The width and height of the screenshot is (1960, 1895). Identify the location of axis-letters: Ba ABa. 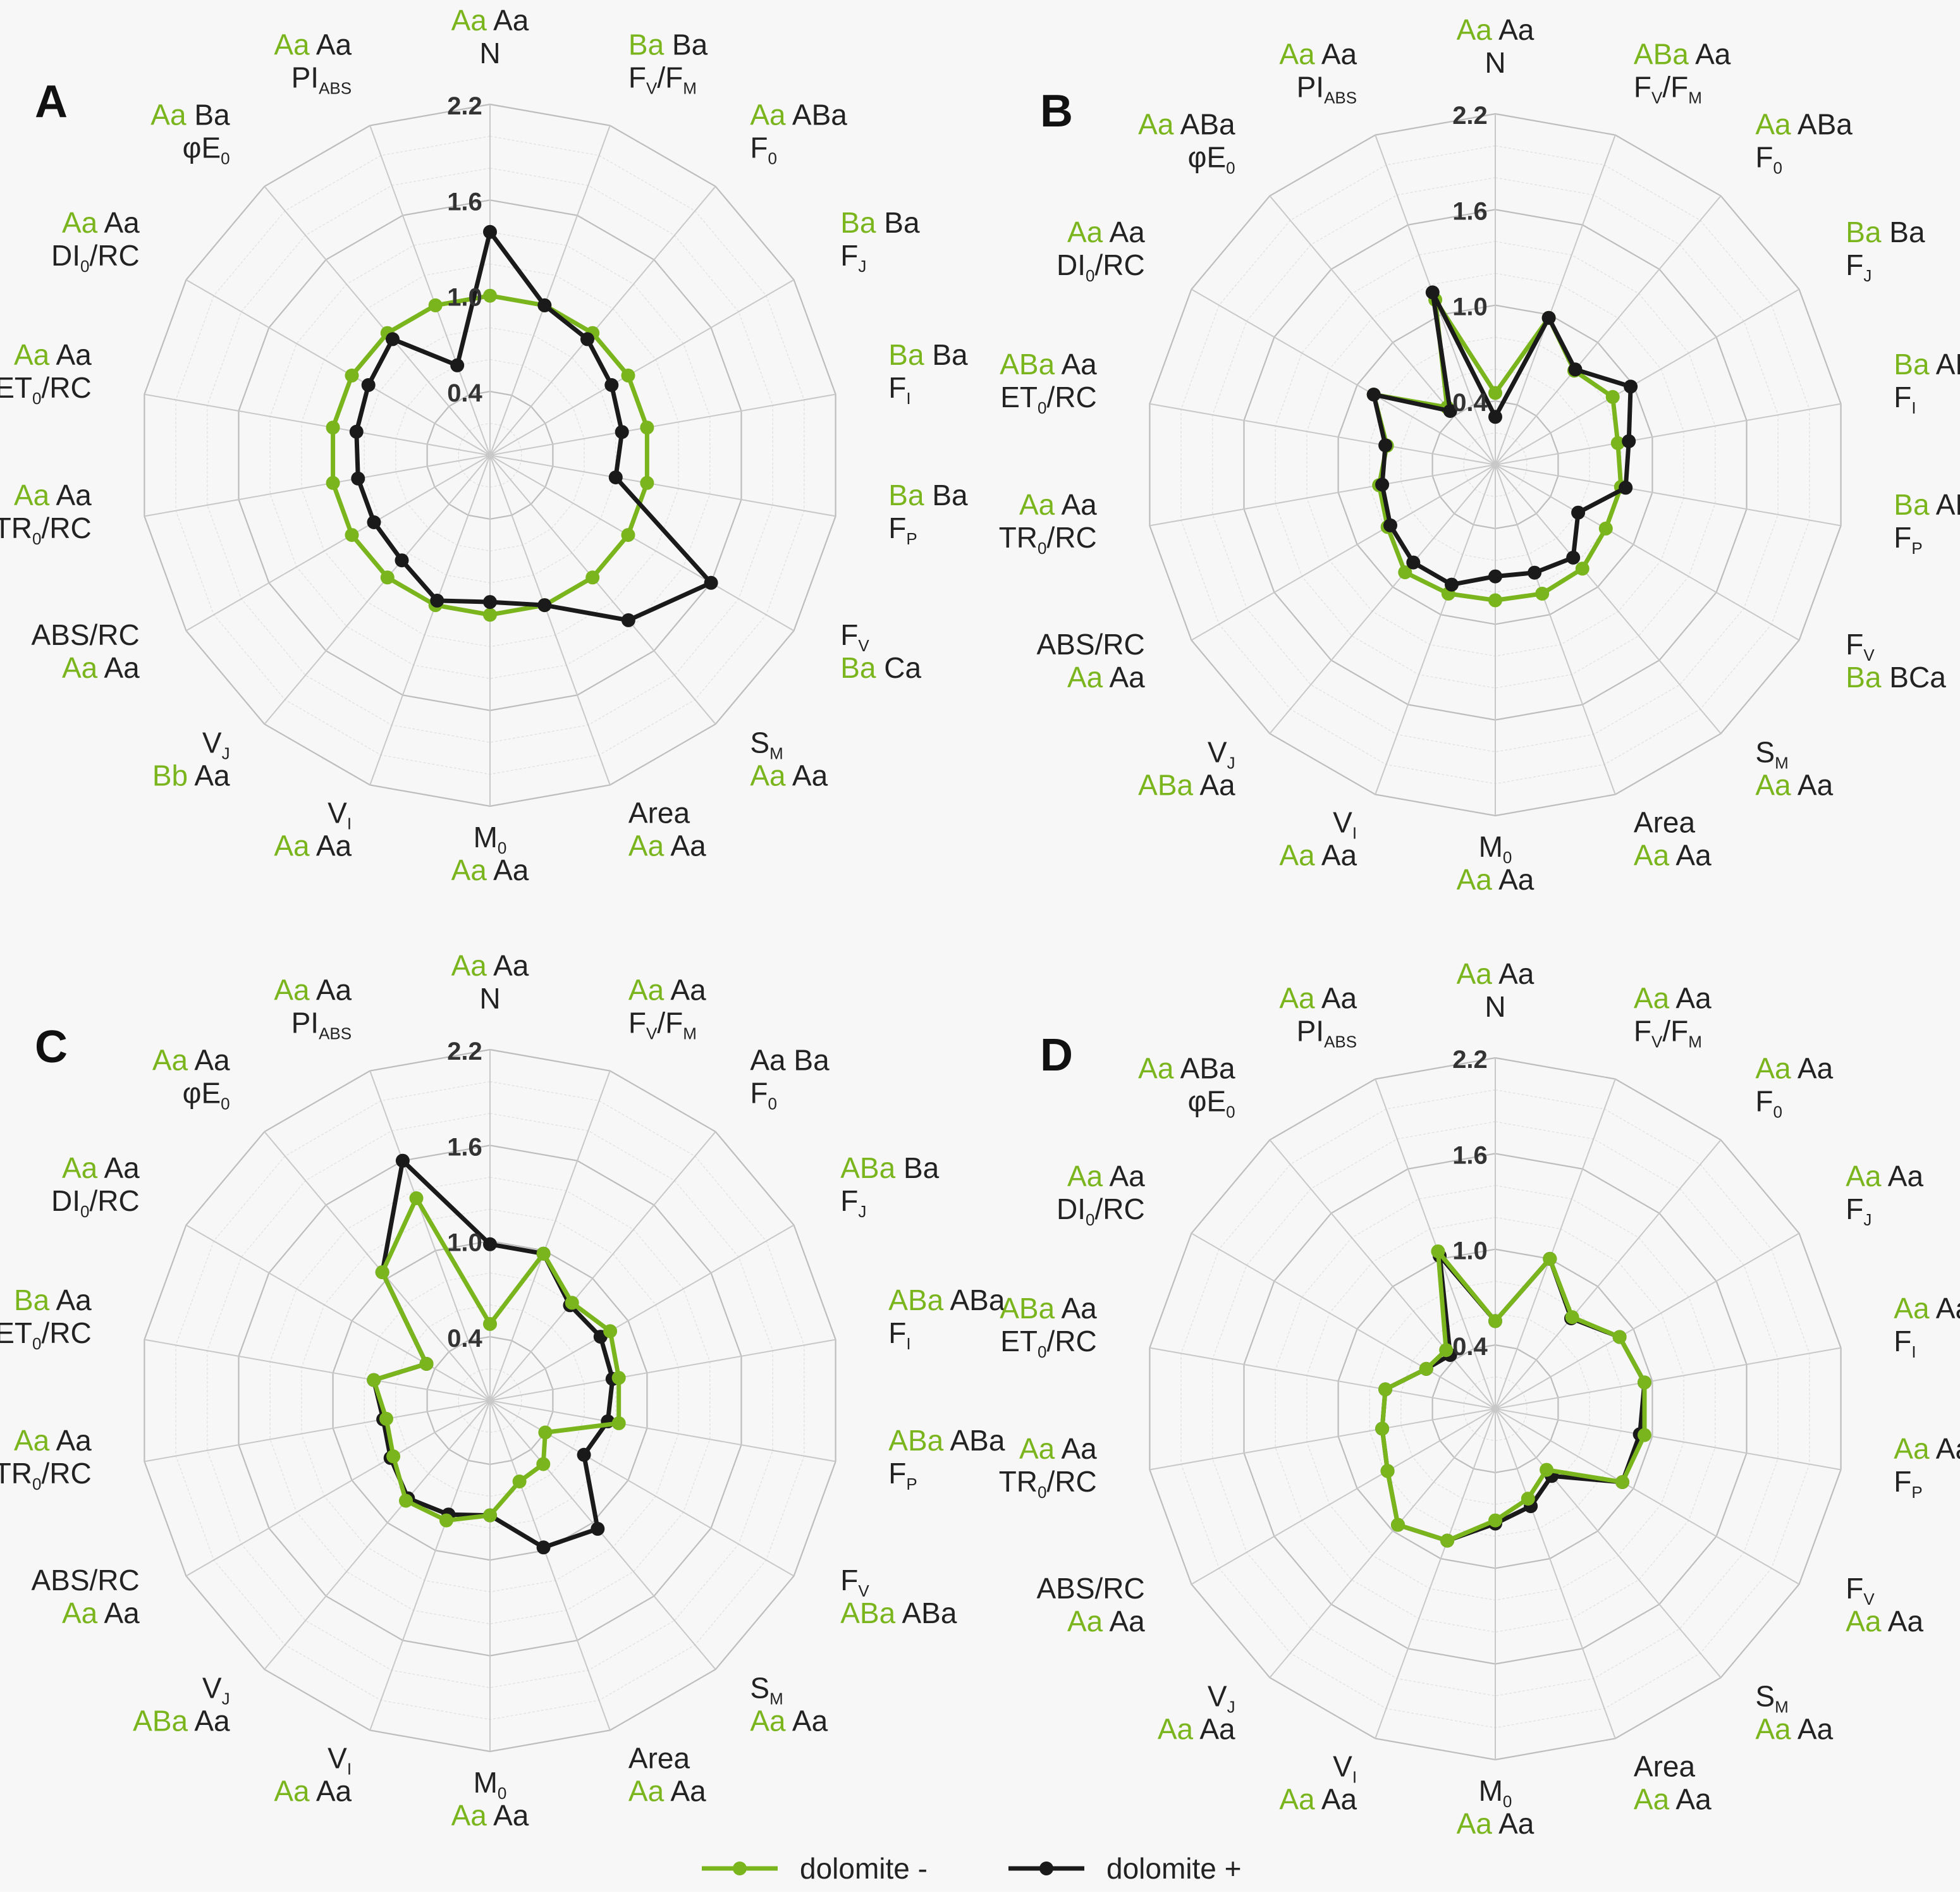
(1927, 364).